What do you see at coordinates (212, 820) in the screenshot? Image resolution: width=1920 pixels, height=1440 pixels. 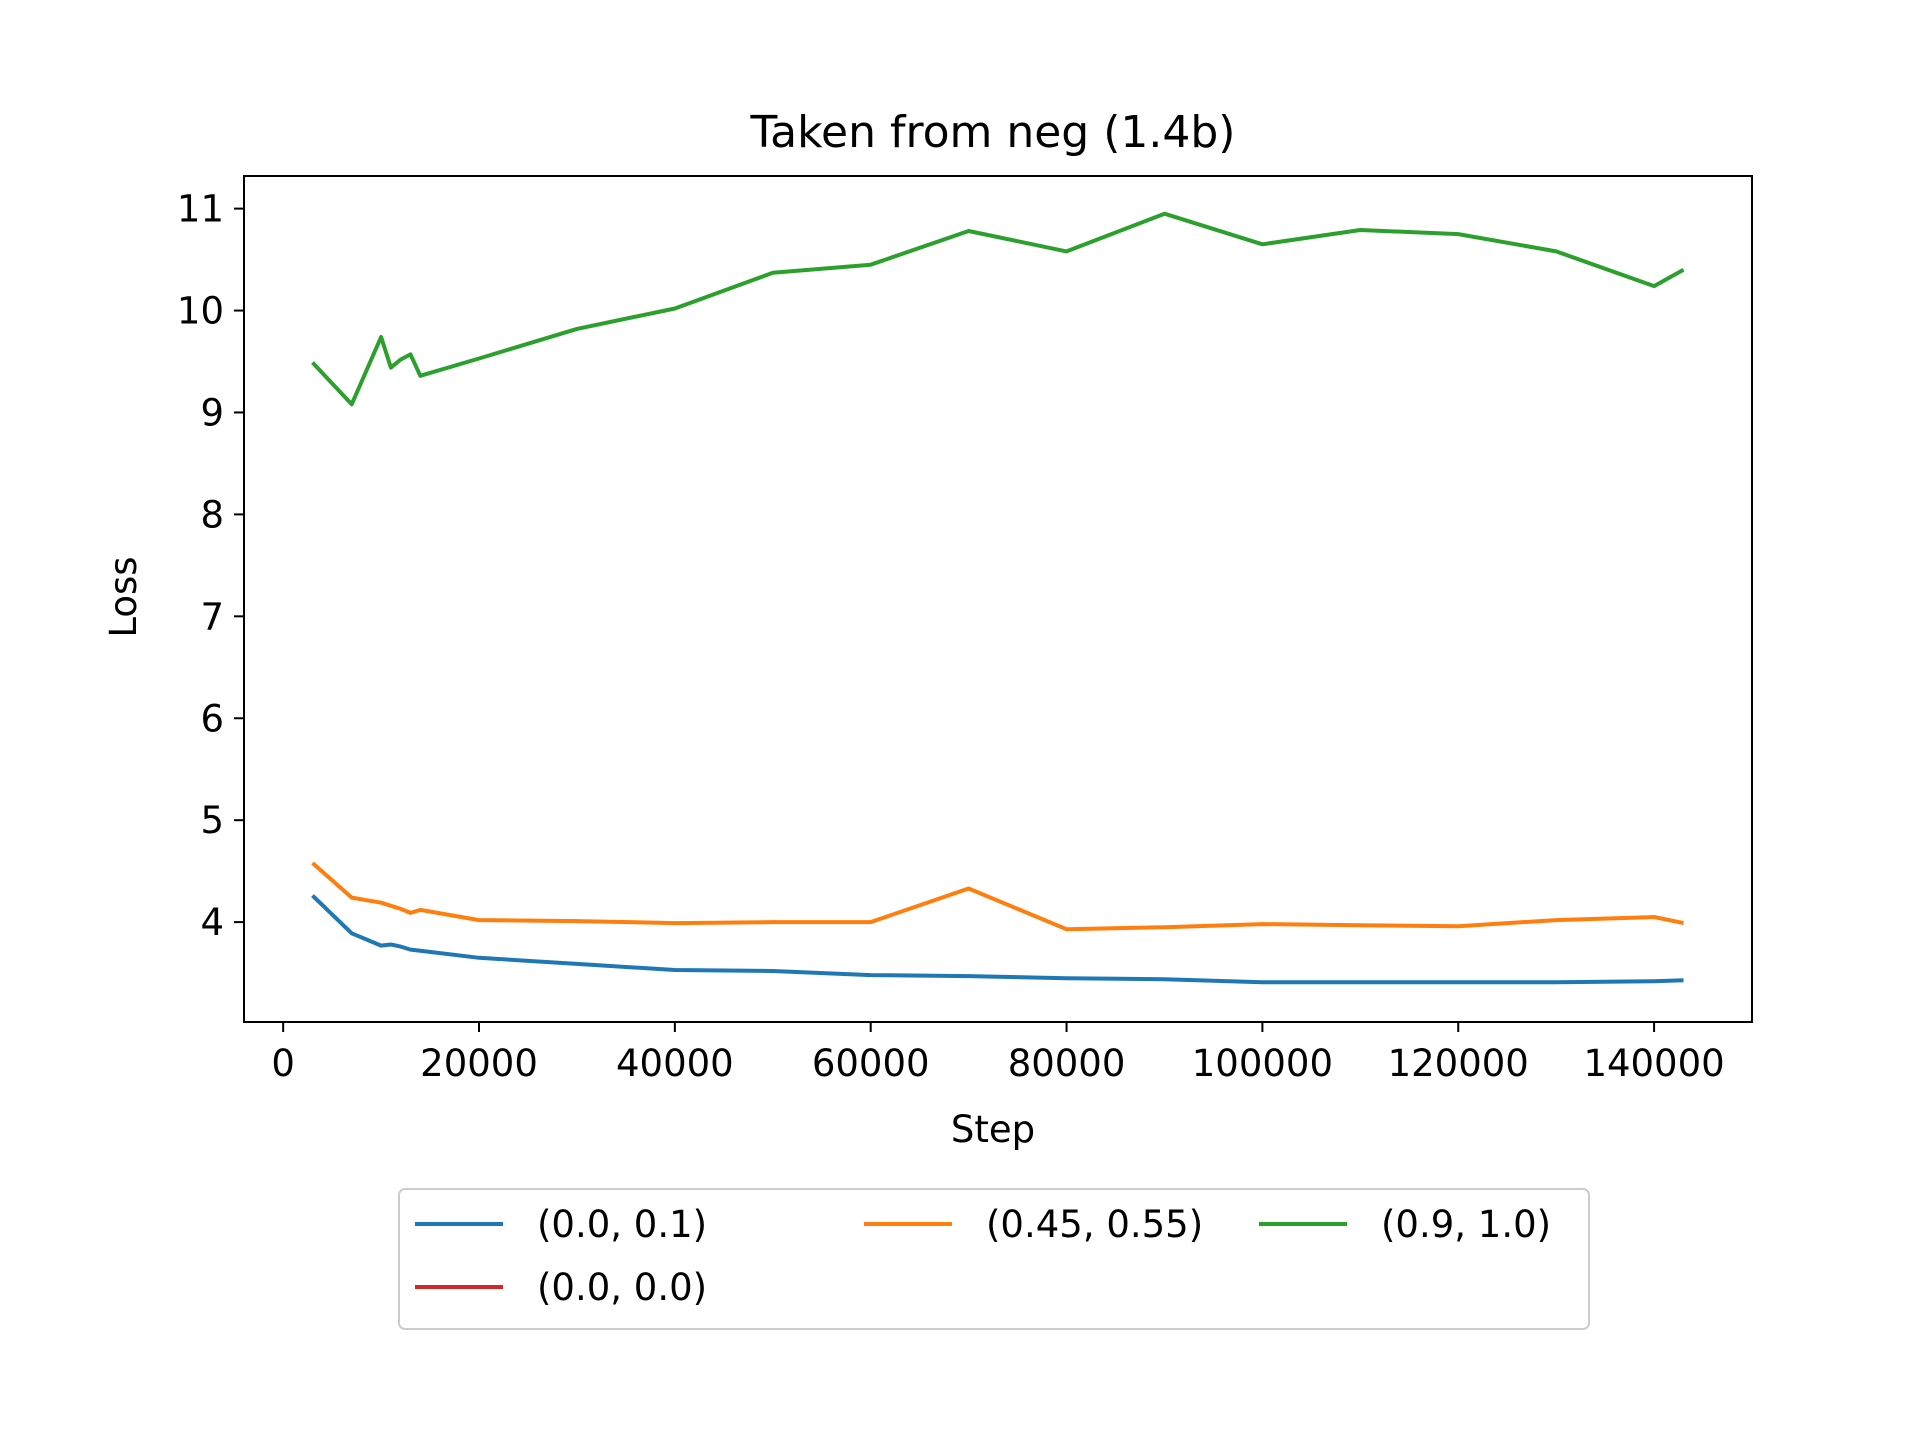 I see `y-tick-label: 5` at bounding box center [212, 820].